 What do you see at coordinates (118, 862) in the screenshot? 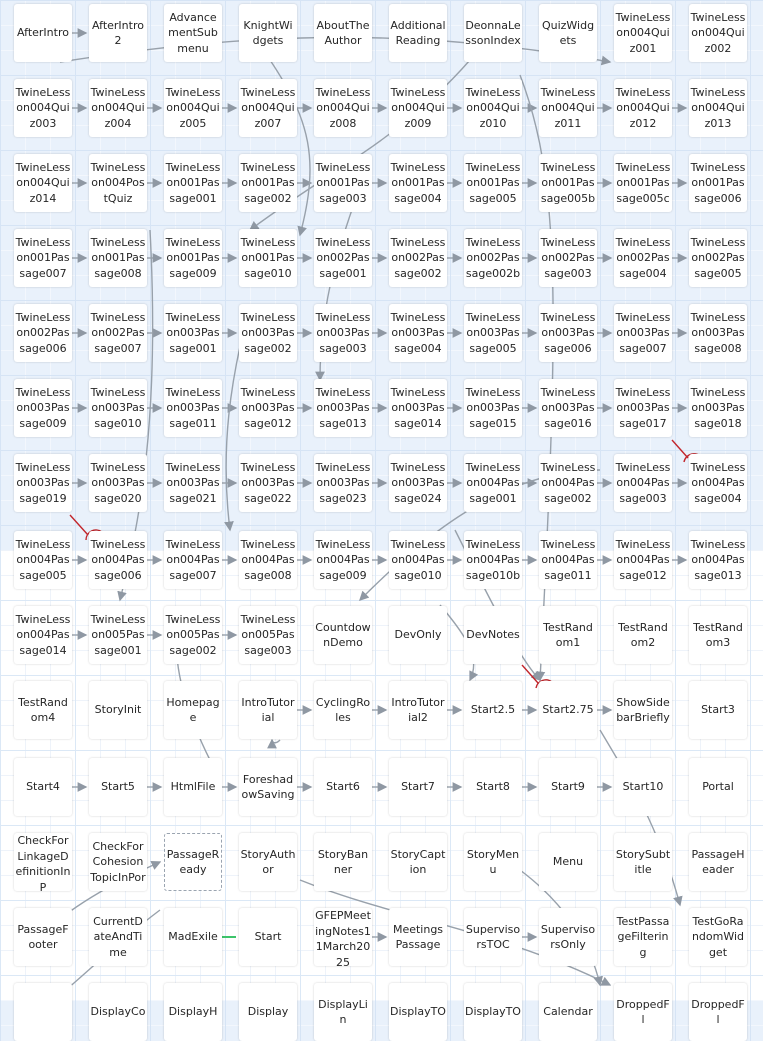
I see `passage-card: CheckForCohesionTopicInPor` at bounding box center [118, 862].